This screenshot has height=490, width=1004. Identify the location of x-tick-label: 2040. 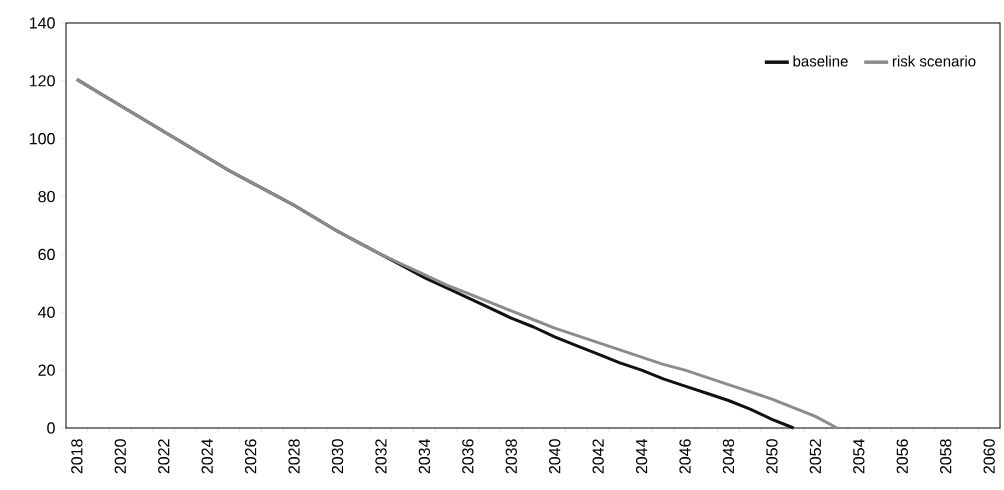
(555, 456).